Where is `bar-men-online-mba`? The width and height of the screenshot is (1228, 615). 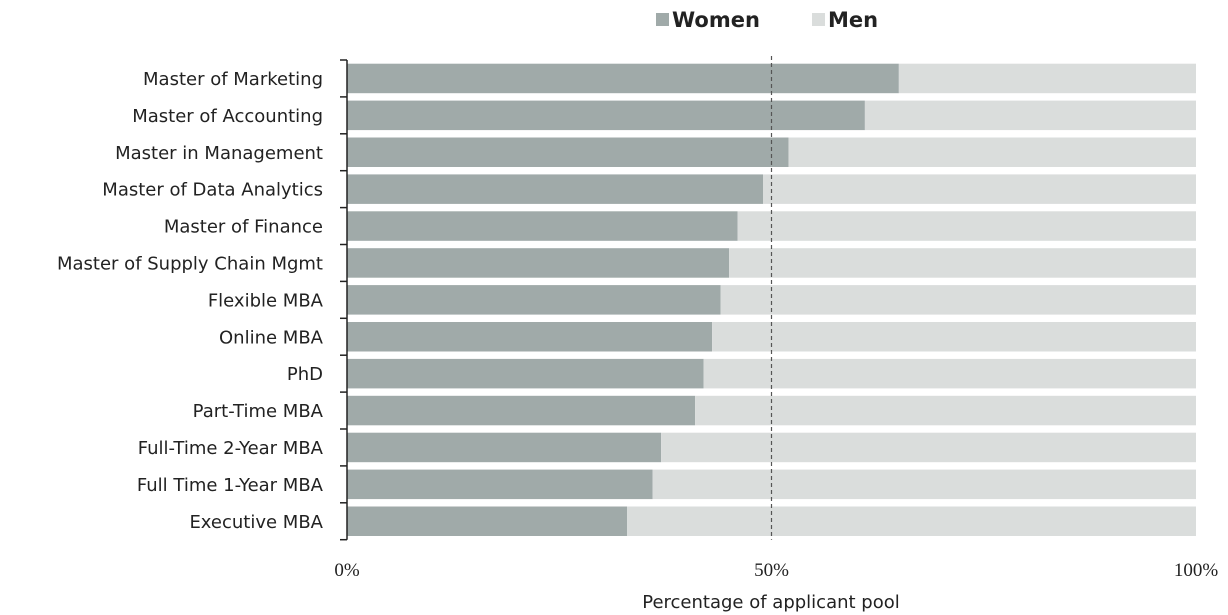
bar-men-online-mba is located at coordinates (954, 337).